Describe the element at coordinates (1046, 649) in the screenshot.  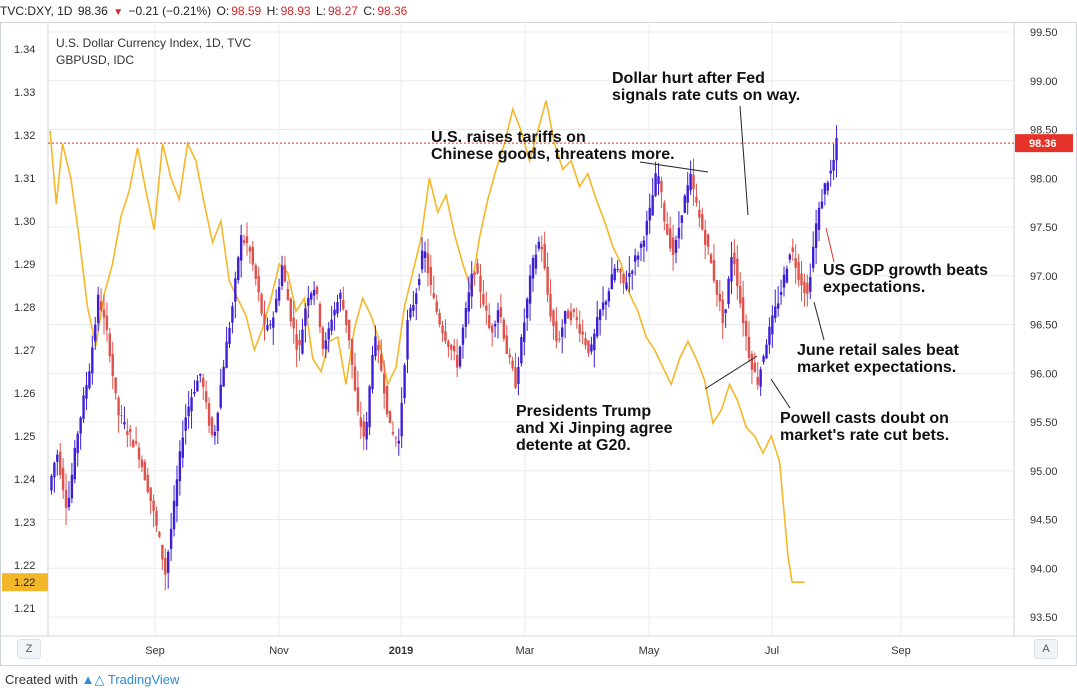
I see `auto-scale-button: A` at that location.